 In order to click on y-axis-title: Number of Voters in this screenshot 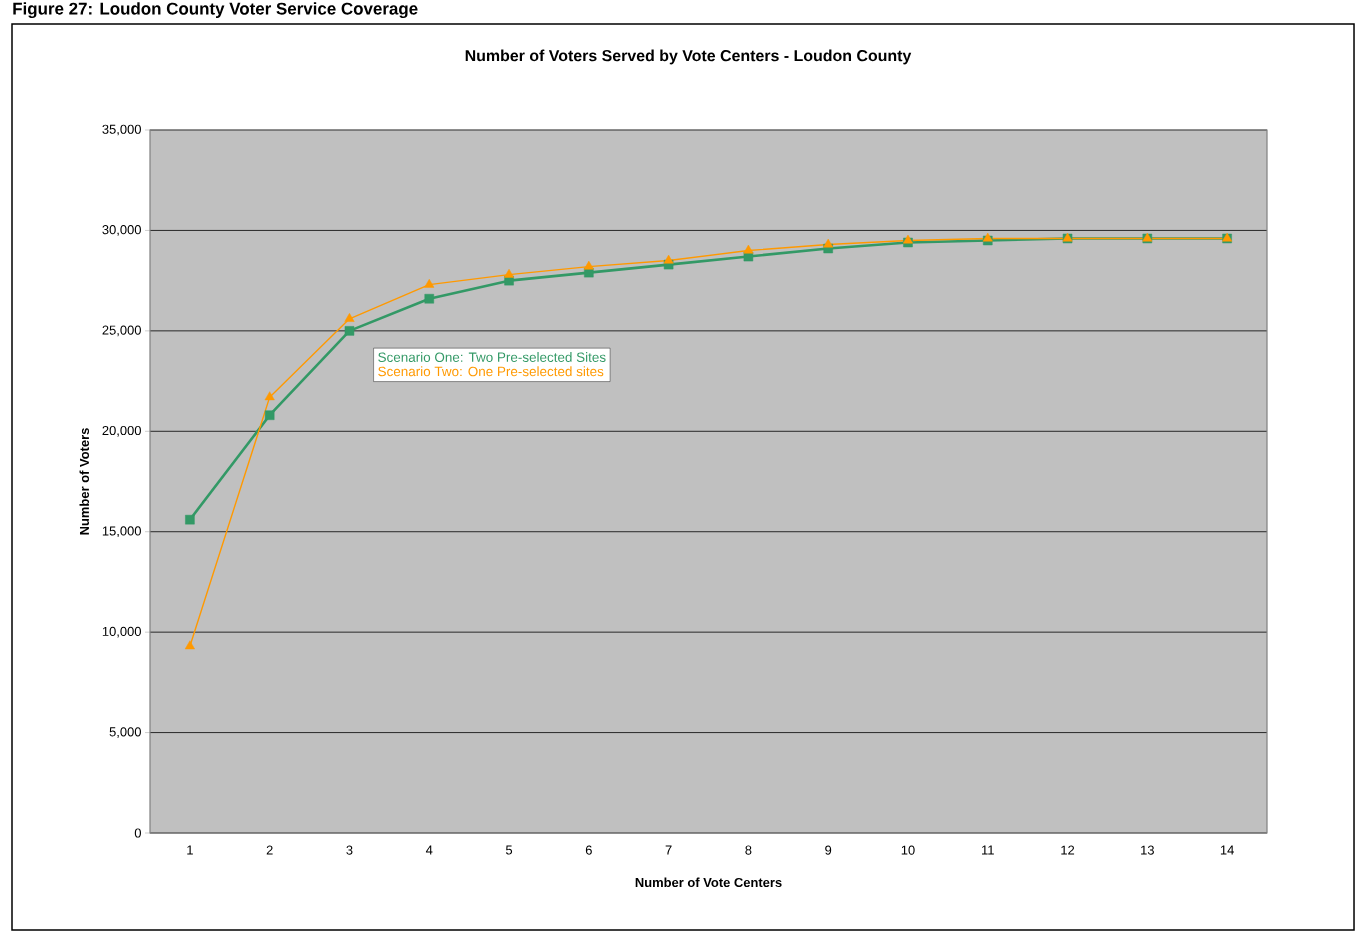, I will do `click(84, 481)`.